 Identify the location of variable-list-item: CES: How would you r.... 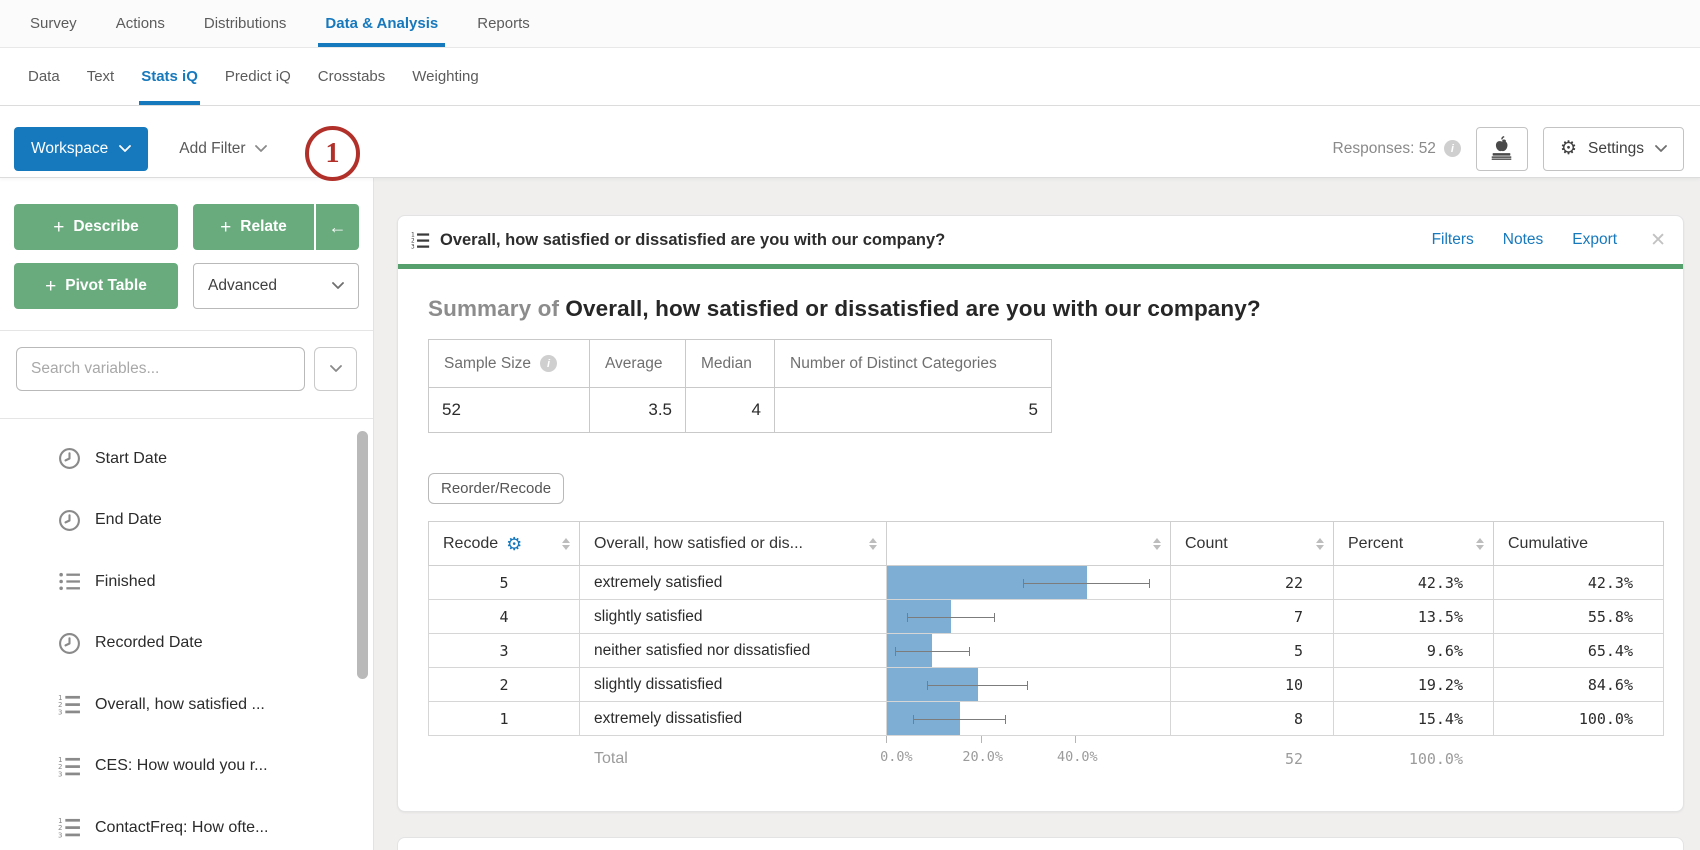
(186, 767).